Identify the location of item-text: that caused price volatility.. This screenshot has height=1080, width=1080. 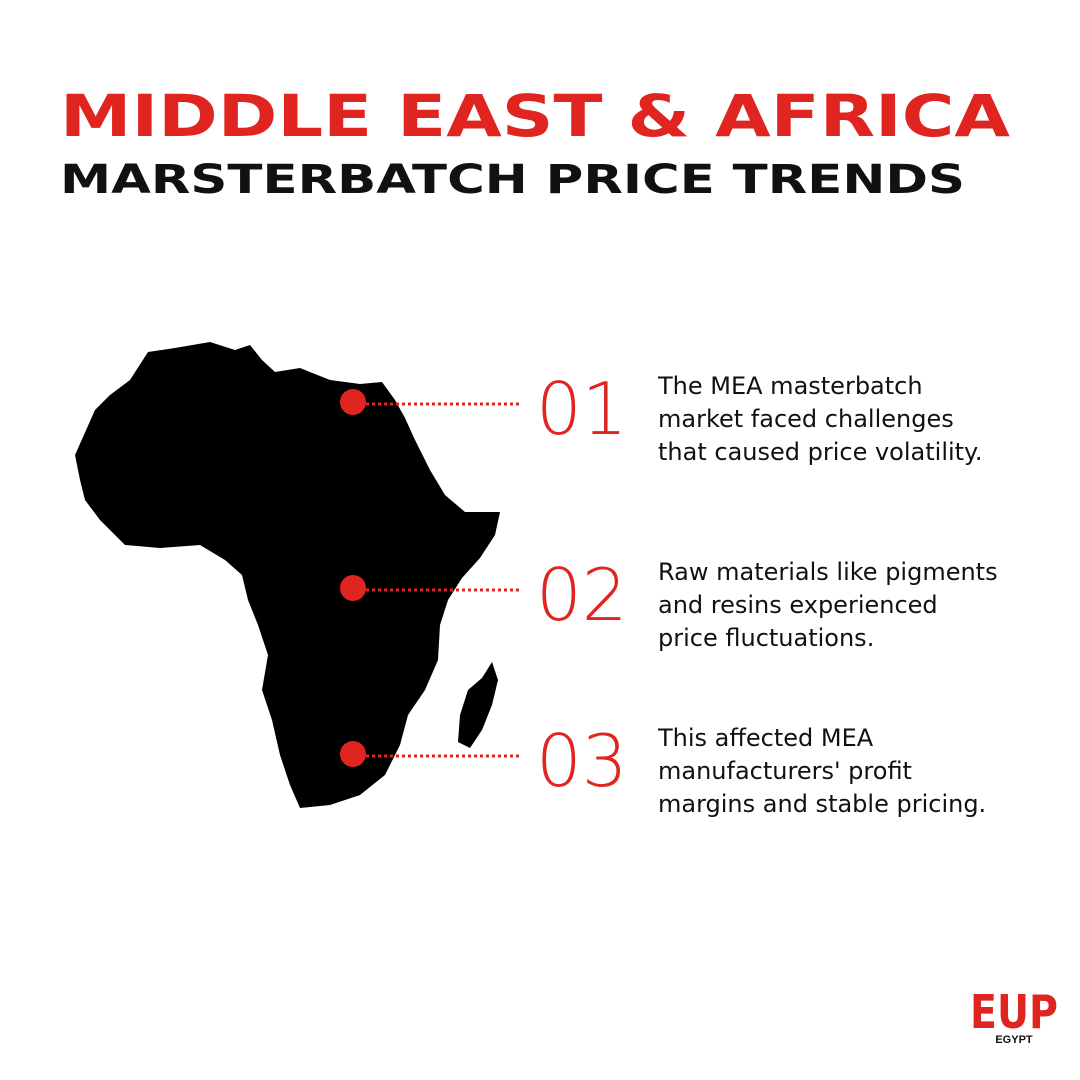
(820, 452).